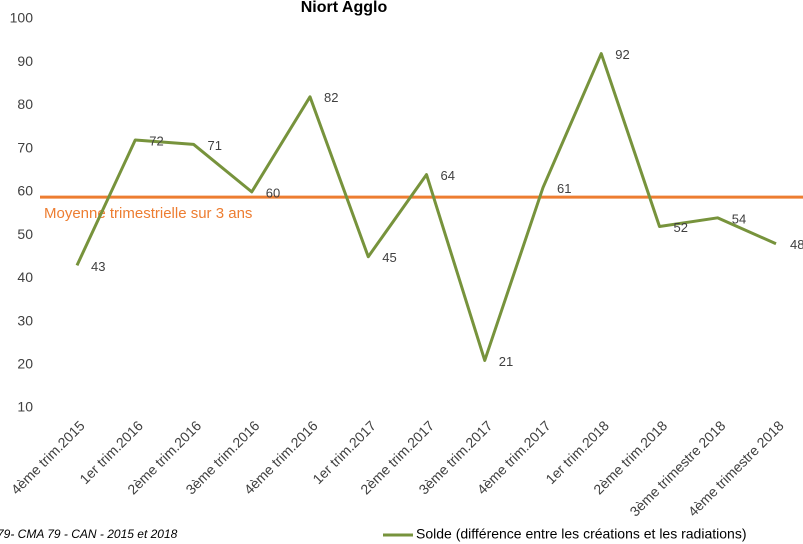  Describe the element at coordinates (344, 8) in the screenshot. I see `chart-title: Niort Agglo` at that location.